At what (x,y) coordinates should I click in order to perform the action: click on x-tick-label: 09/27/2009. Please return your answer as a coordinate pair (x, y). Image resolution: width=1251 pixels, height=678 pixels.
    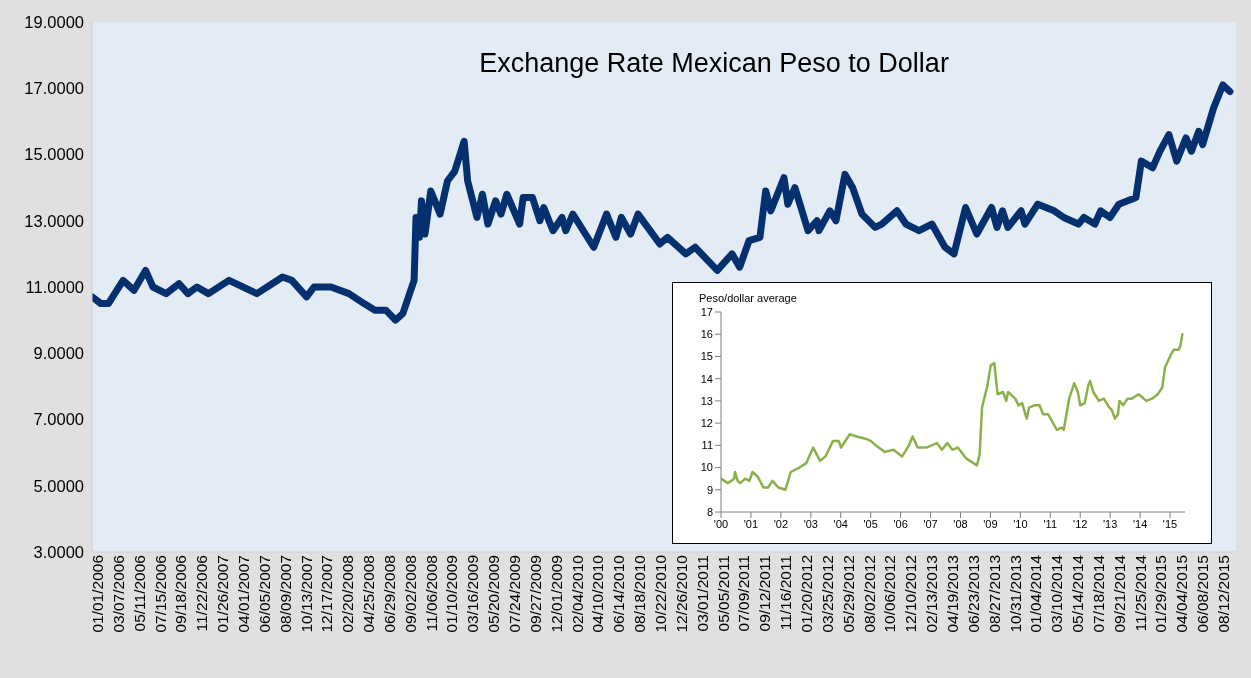
    Looking at the image, I should click on (535, 594).